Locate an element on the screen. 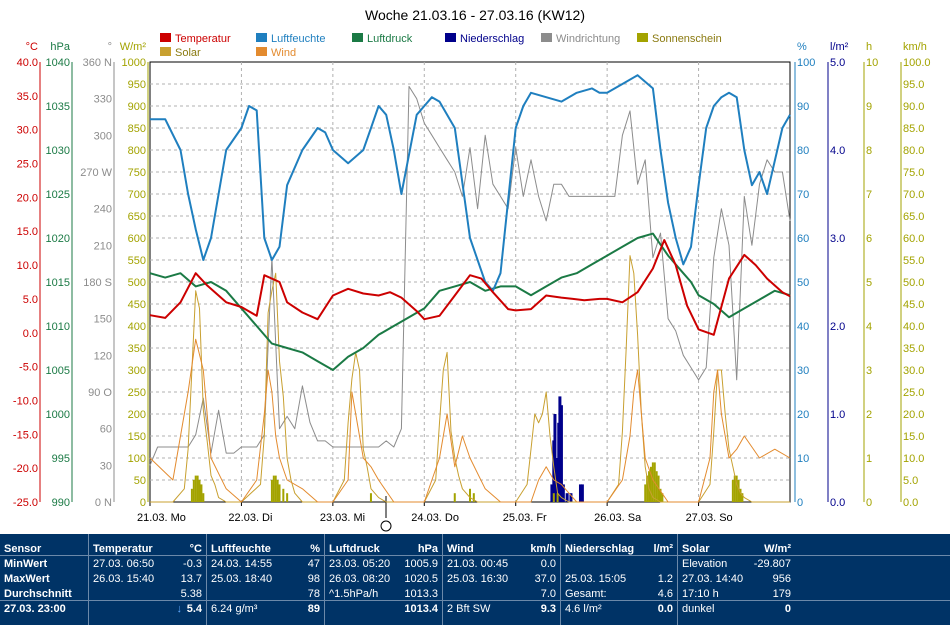 The image size is (950, 625). stats-value: 78 is located at coordinates (313, 594).